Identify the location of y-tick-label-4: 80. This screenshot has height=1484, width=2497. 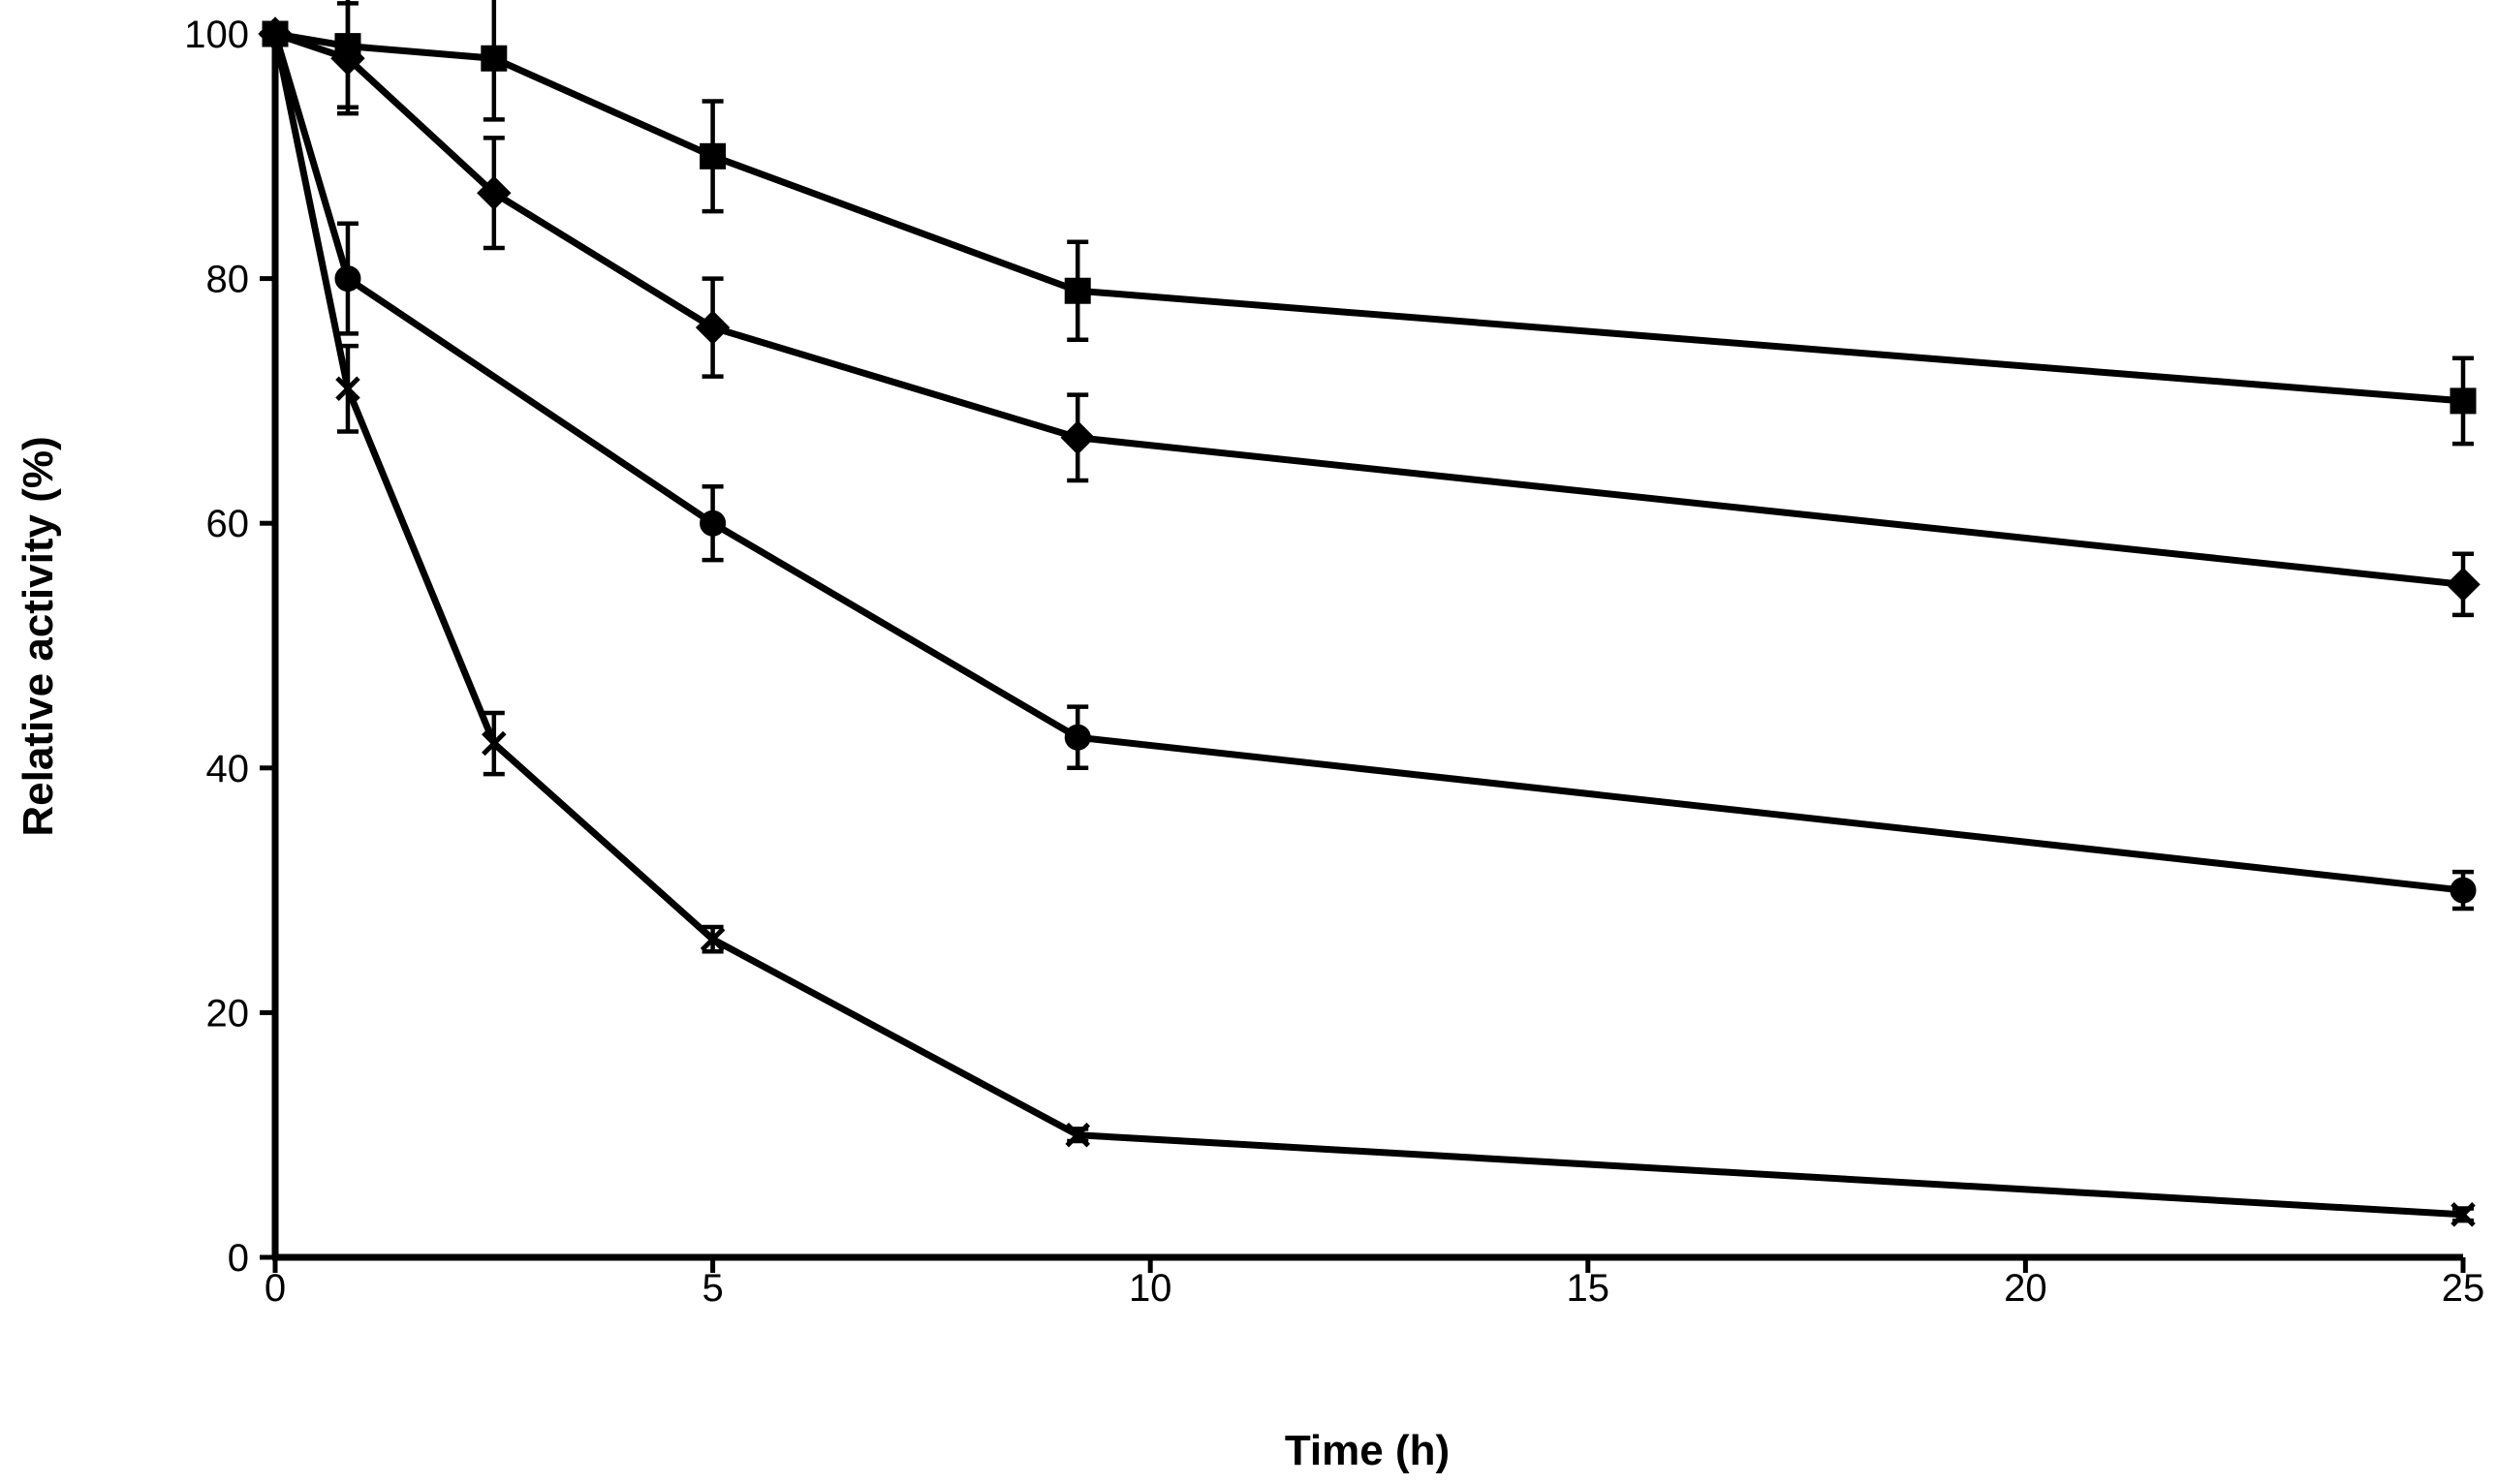
(228, 280).